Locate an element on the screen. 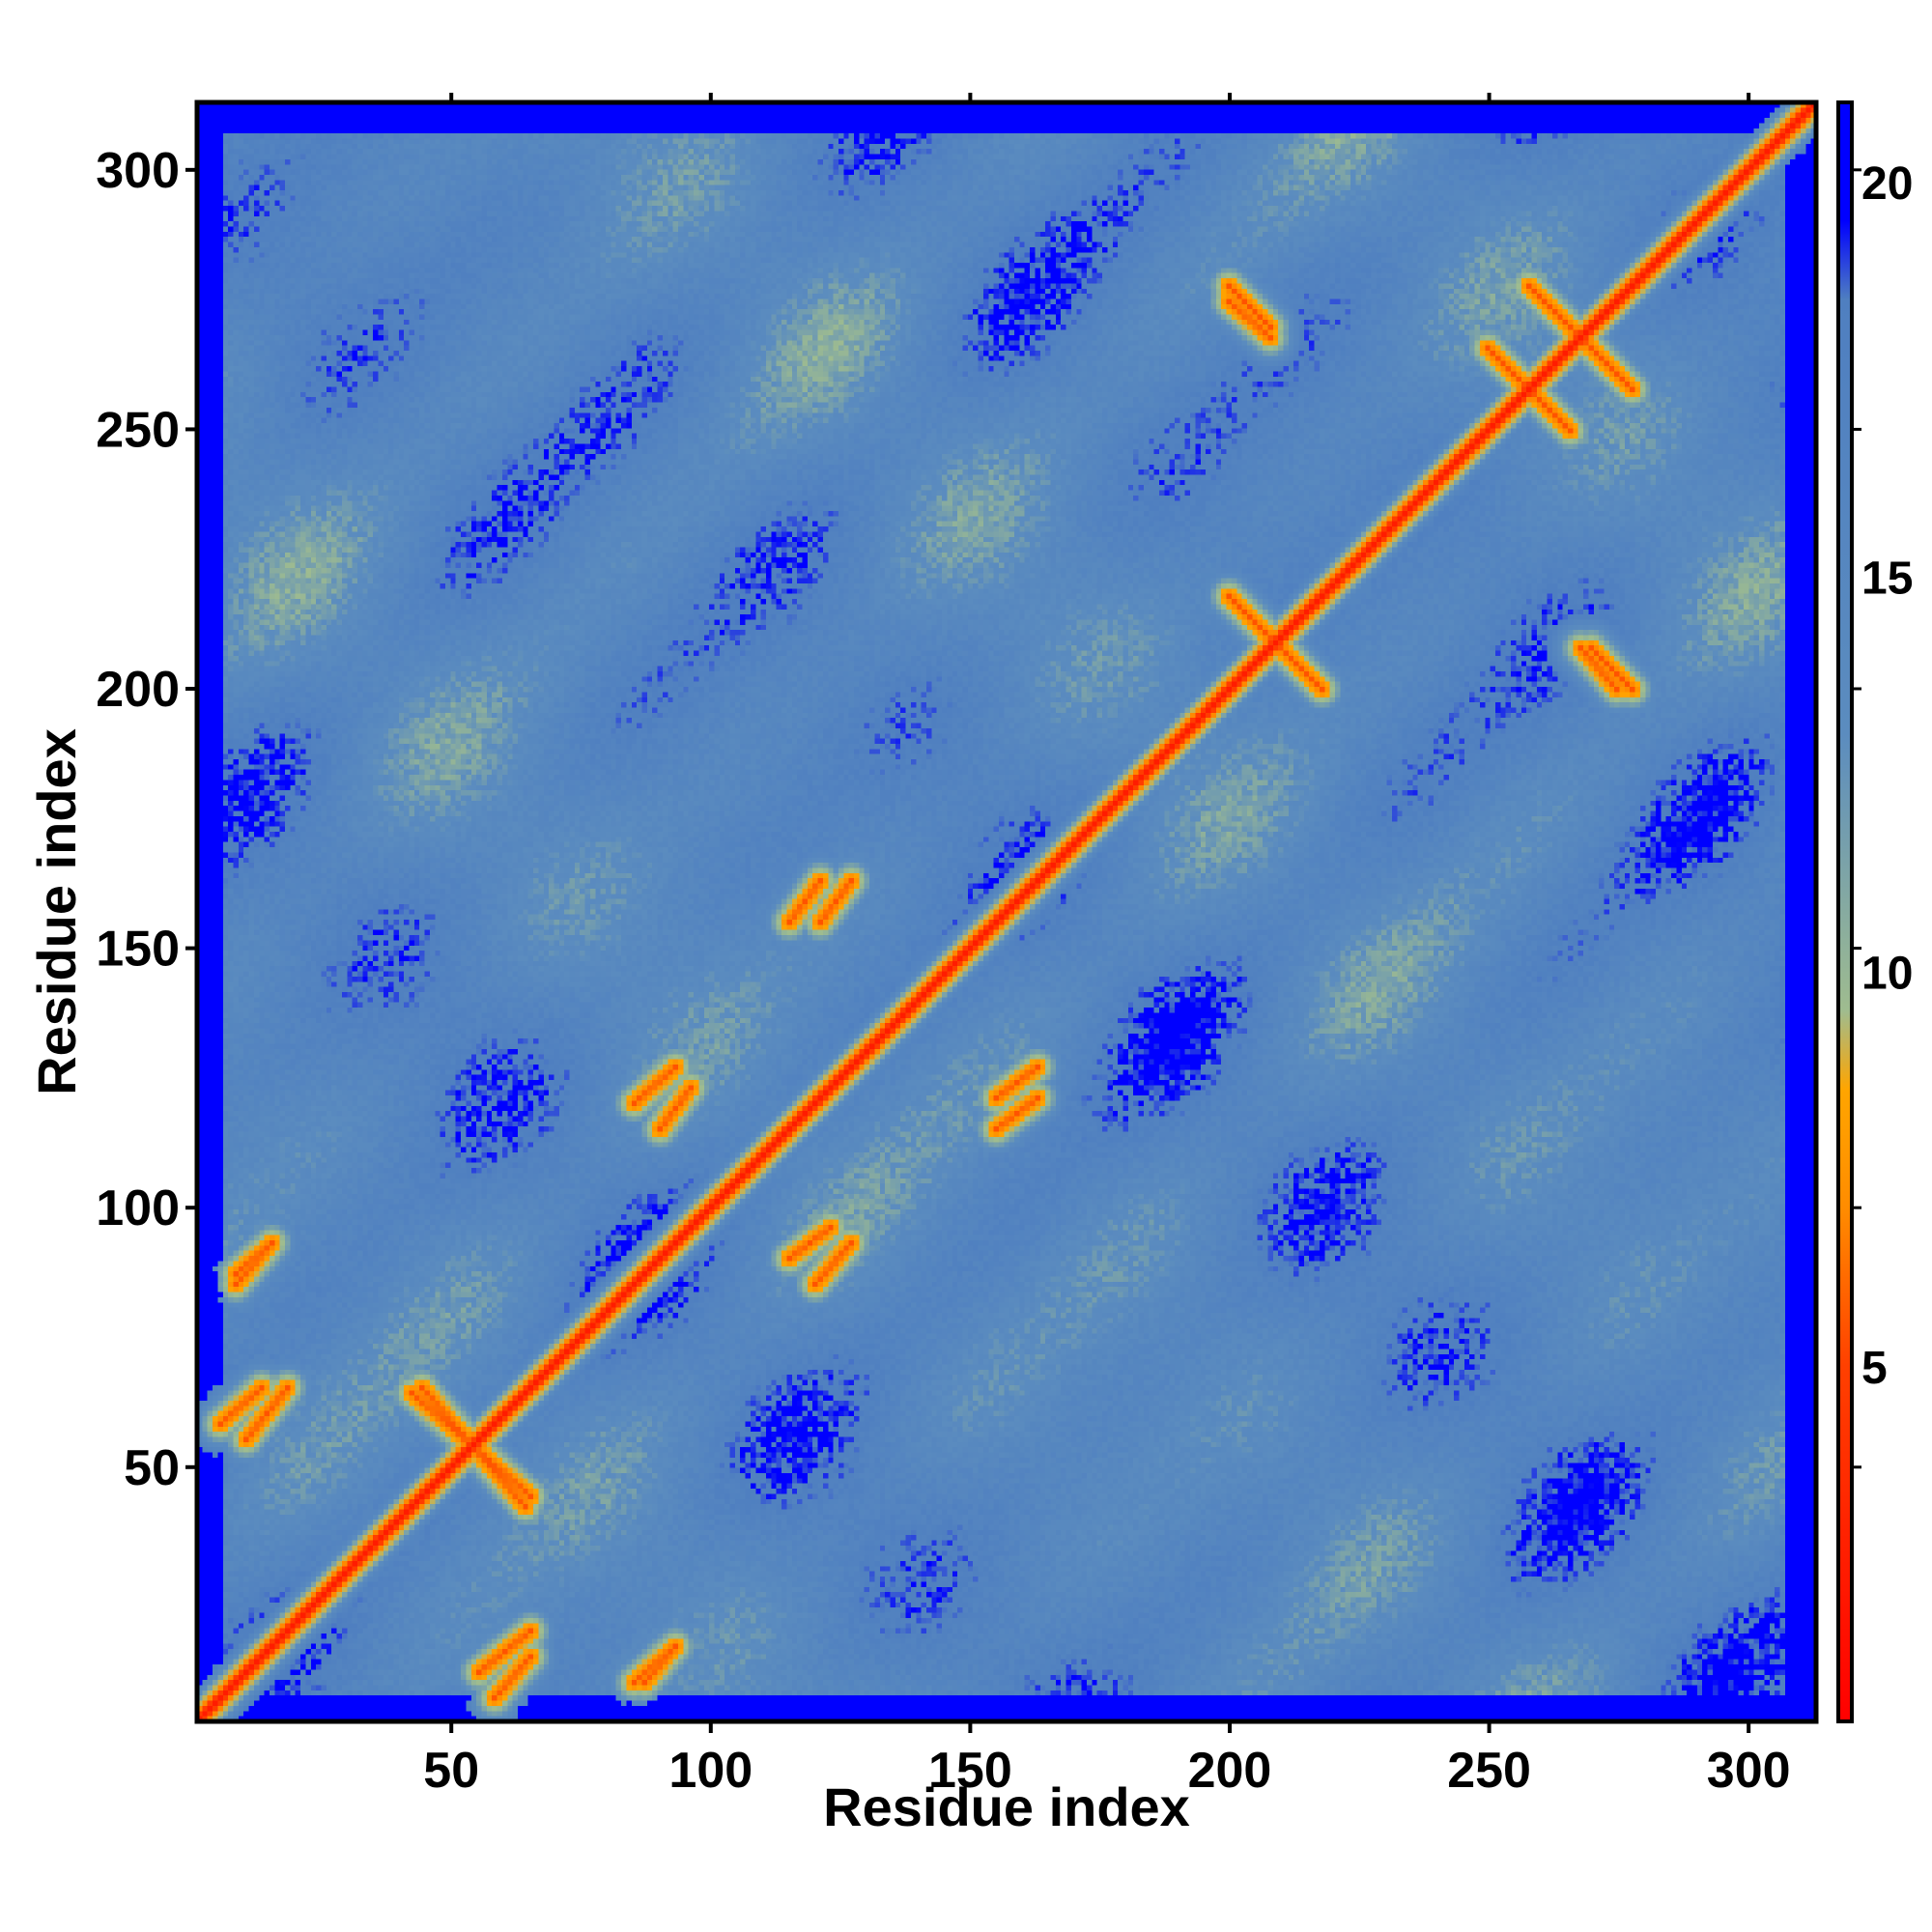  x-tick-label: 200 is located at coordinates (1230, 1771).